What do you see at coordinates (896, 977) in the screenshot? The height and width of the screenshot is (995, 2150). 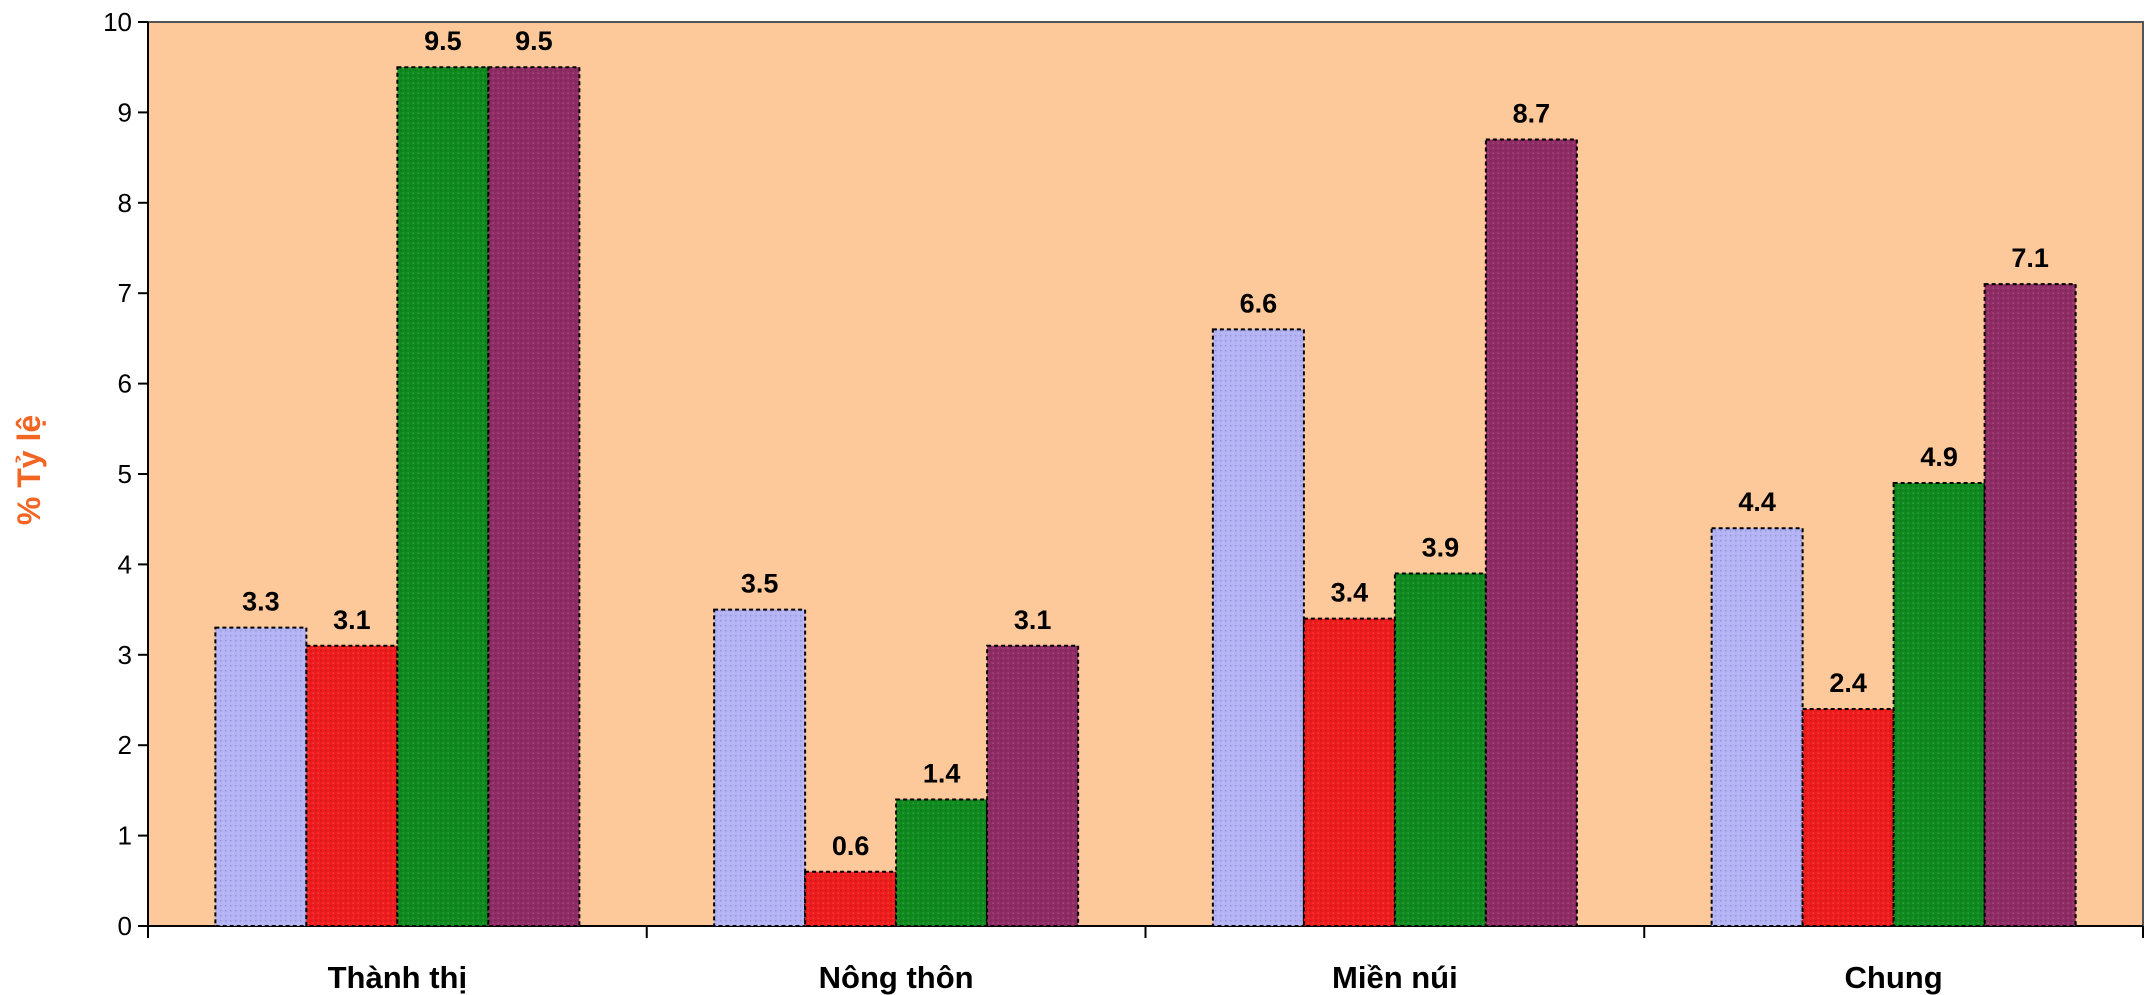 I see `x-category-label: Nông thôn` at bounding box center [896, 977].